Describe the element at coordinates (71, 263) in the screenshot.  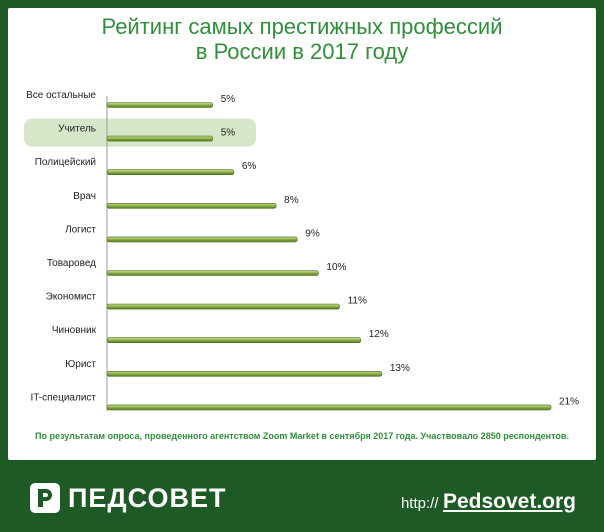
I see `category-label: Товаровед` at that location.